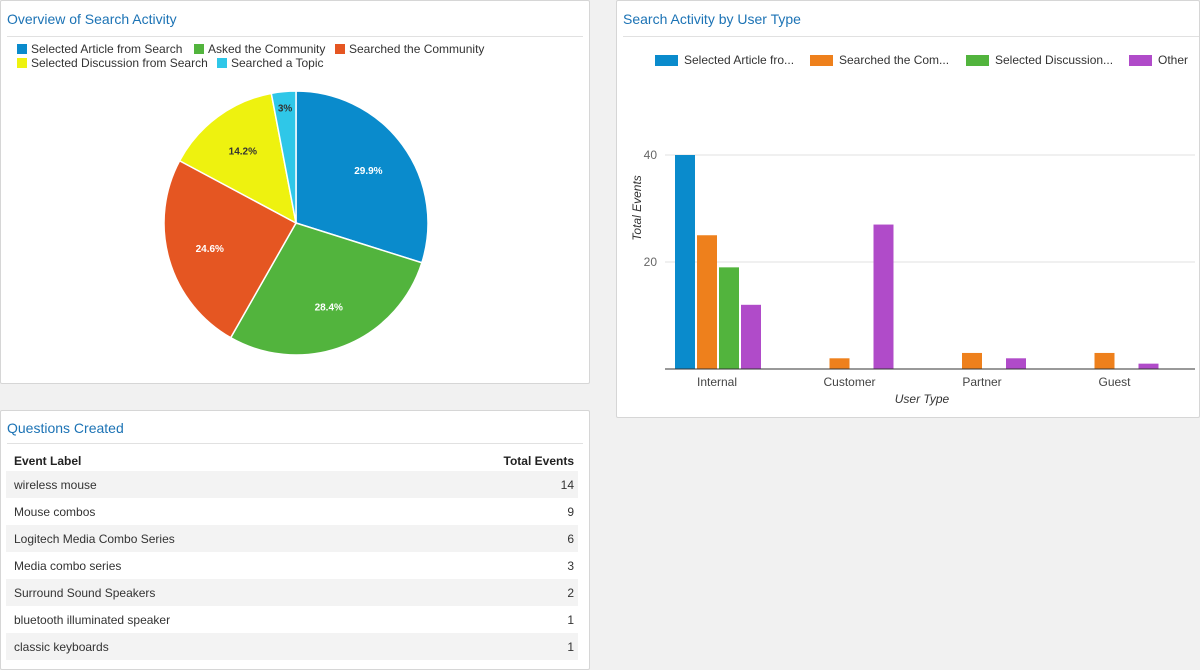 The height and width of the screenshot is (670, 1200). What do you see at coordinates (651, 155) in the screenshot?
I see `y-tick-label-2: 40` at bounding box center [651, 155].